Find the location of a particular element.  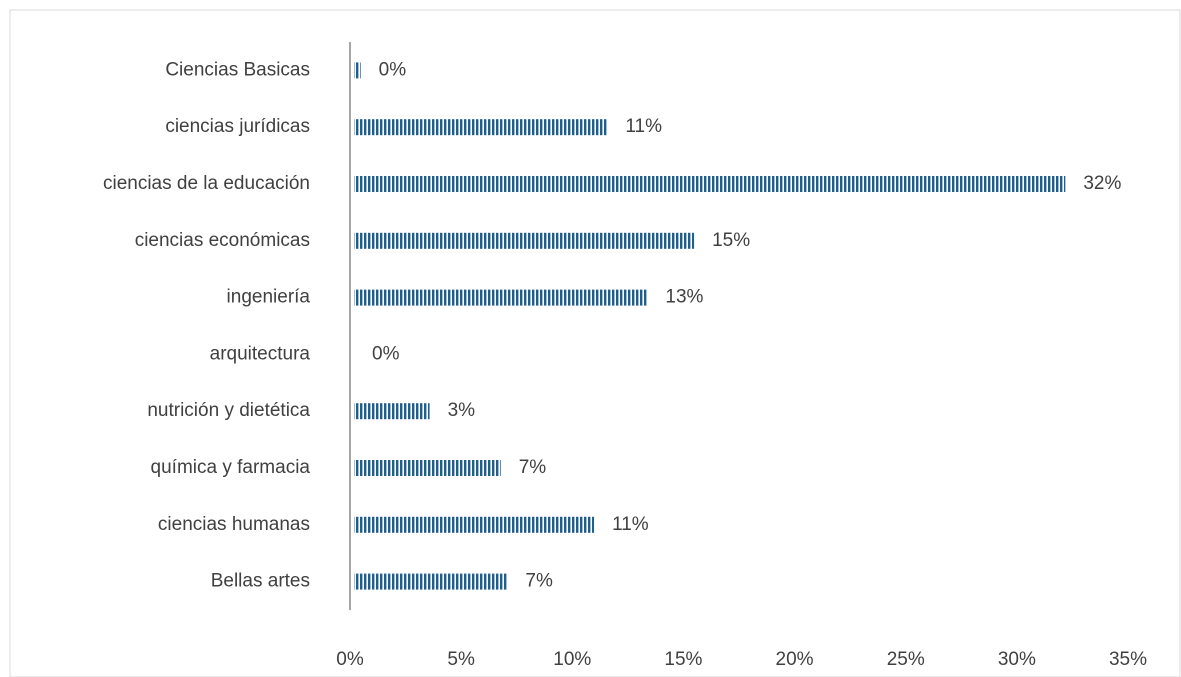

data-label: 15% is located at coordinates (731, 240).